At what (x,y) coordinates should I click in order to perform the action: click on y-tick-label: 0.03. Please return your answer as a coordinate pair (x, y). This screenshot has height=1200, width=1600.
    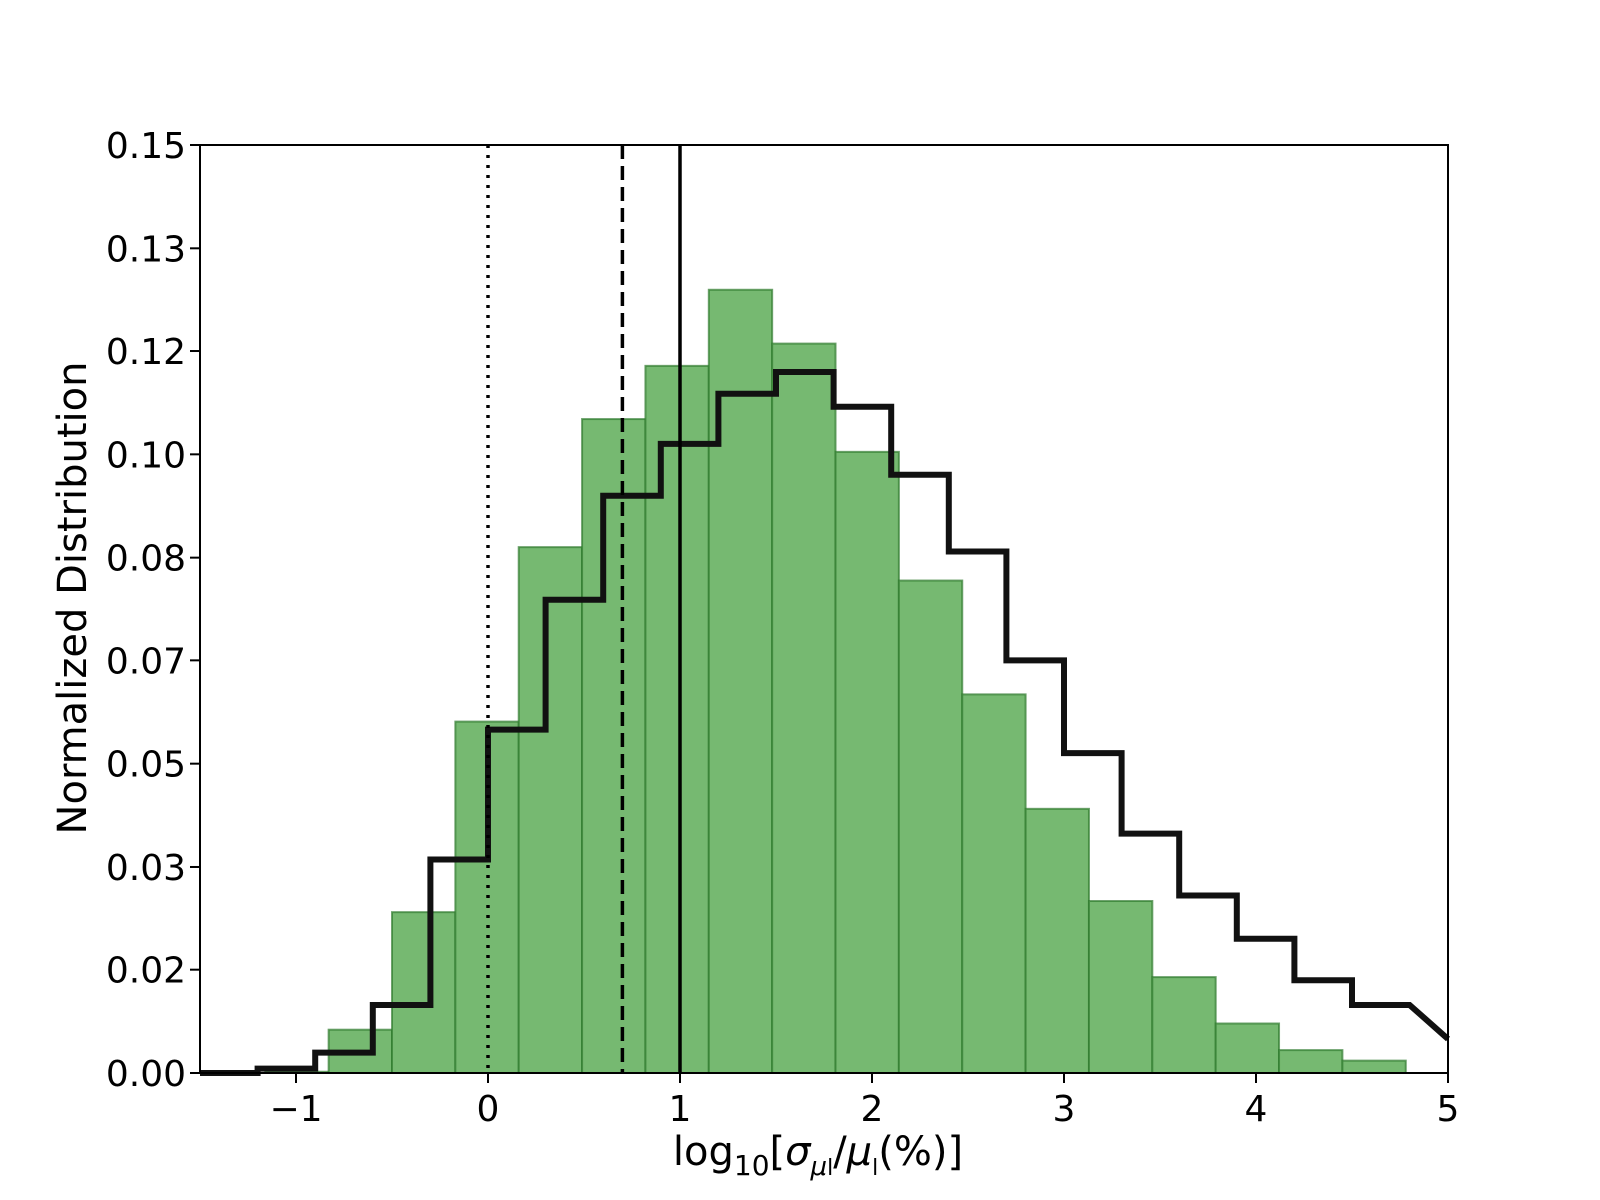
    Looking at the image, I should click on (146, 868).